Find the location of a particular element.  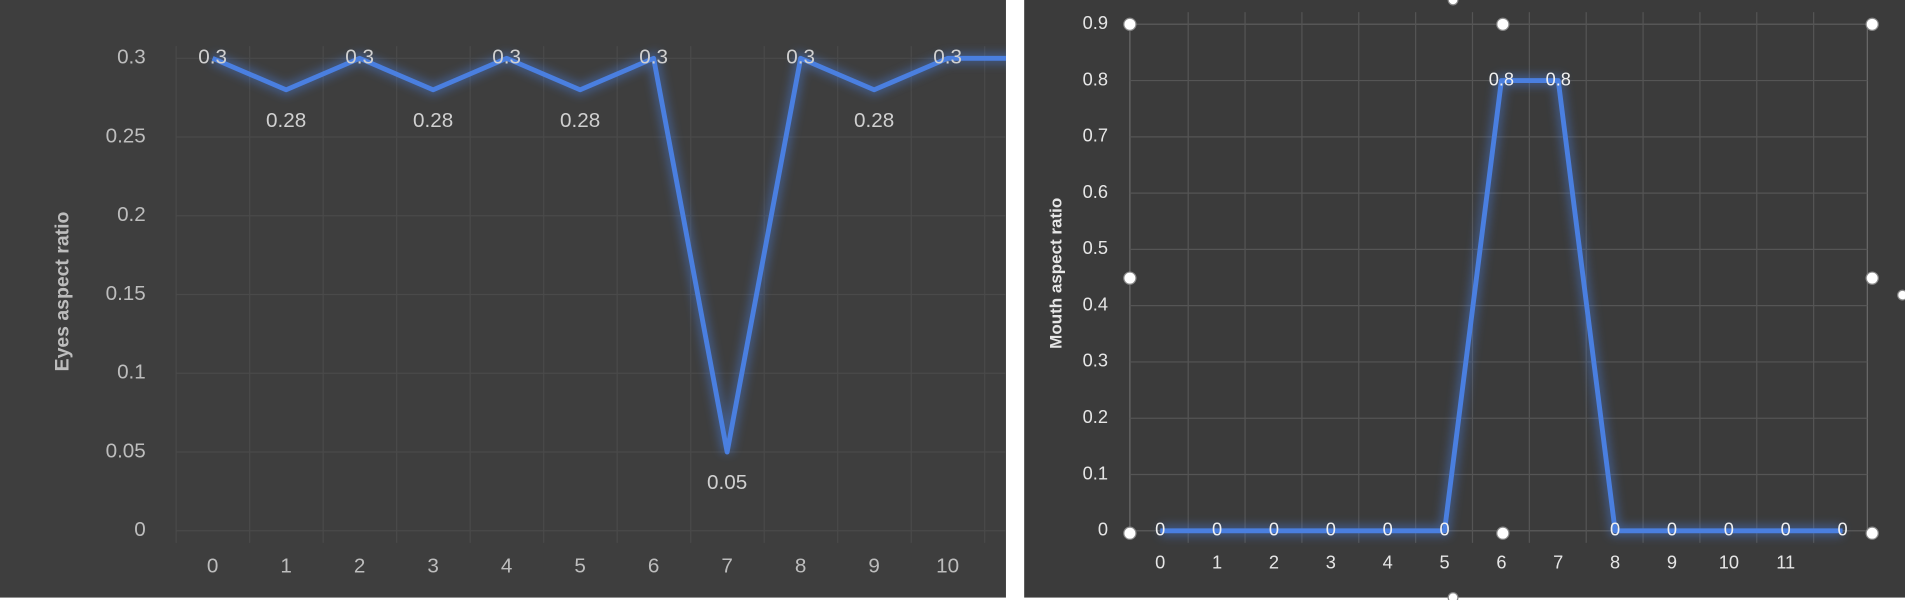

y-tick-label: 0.9 is located at coordinates (1095, 23).